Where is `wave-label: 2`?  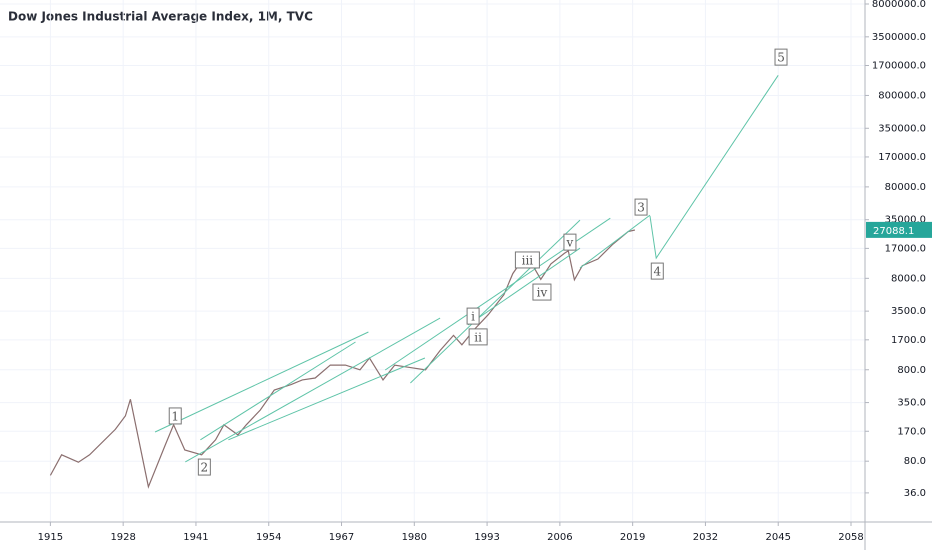
wave-label: 2 is located at coordinates (205, 468).